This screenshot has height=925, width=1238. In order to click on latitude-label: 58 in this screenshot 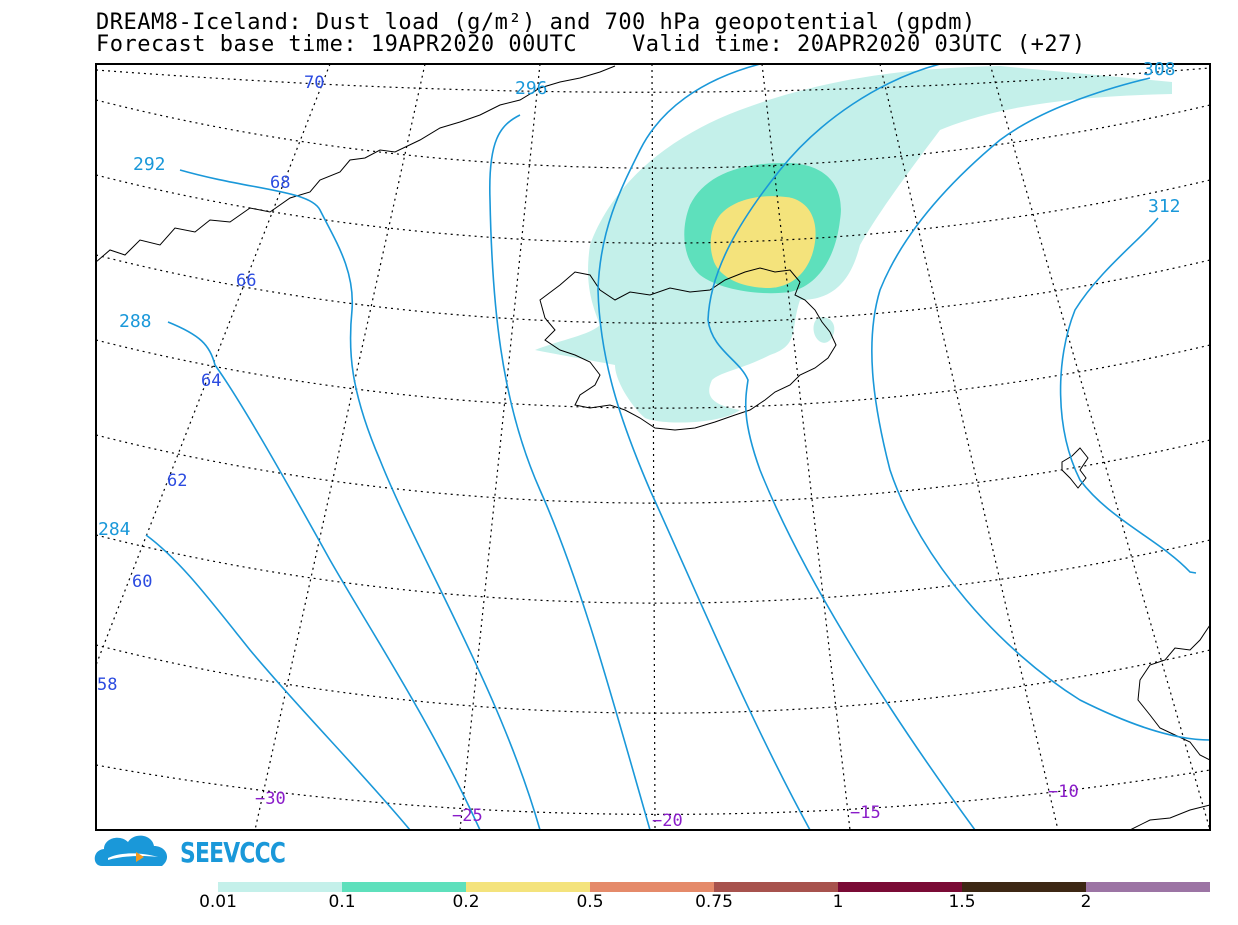, I will do `click(107, 685)`.